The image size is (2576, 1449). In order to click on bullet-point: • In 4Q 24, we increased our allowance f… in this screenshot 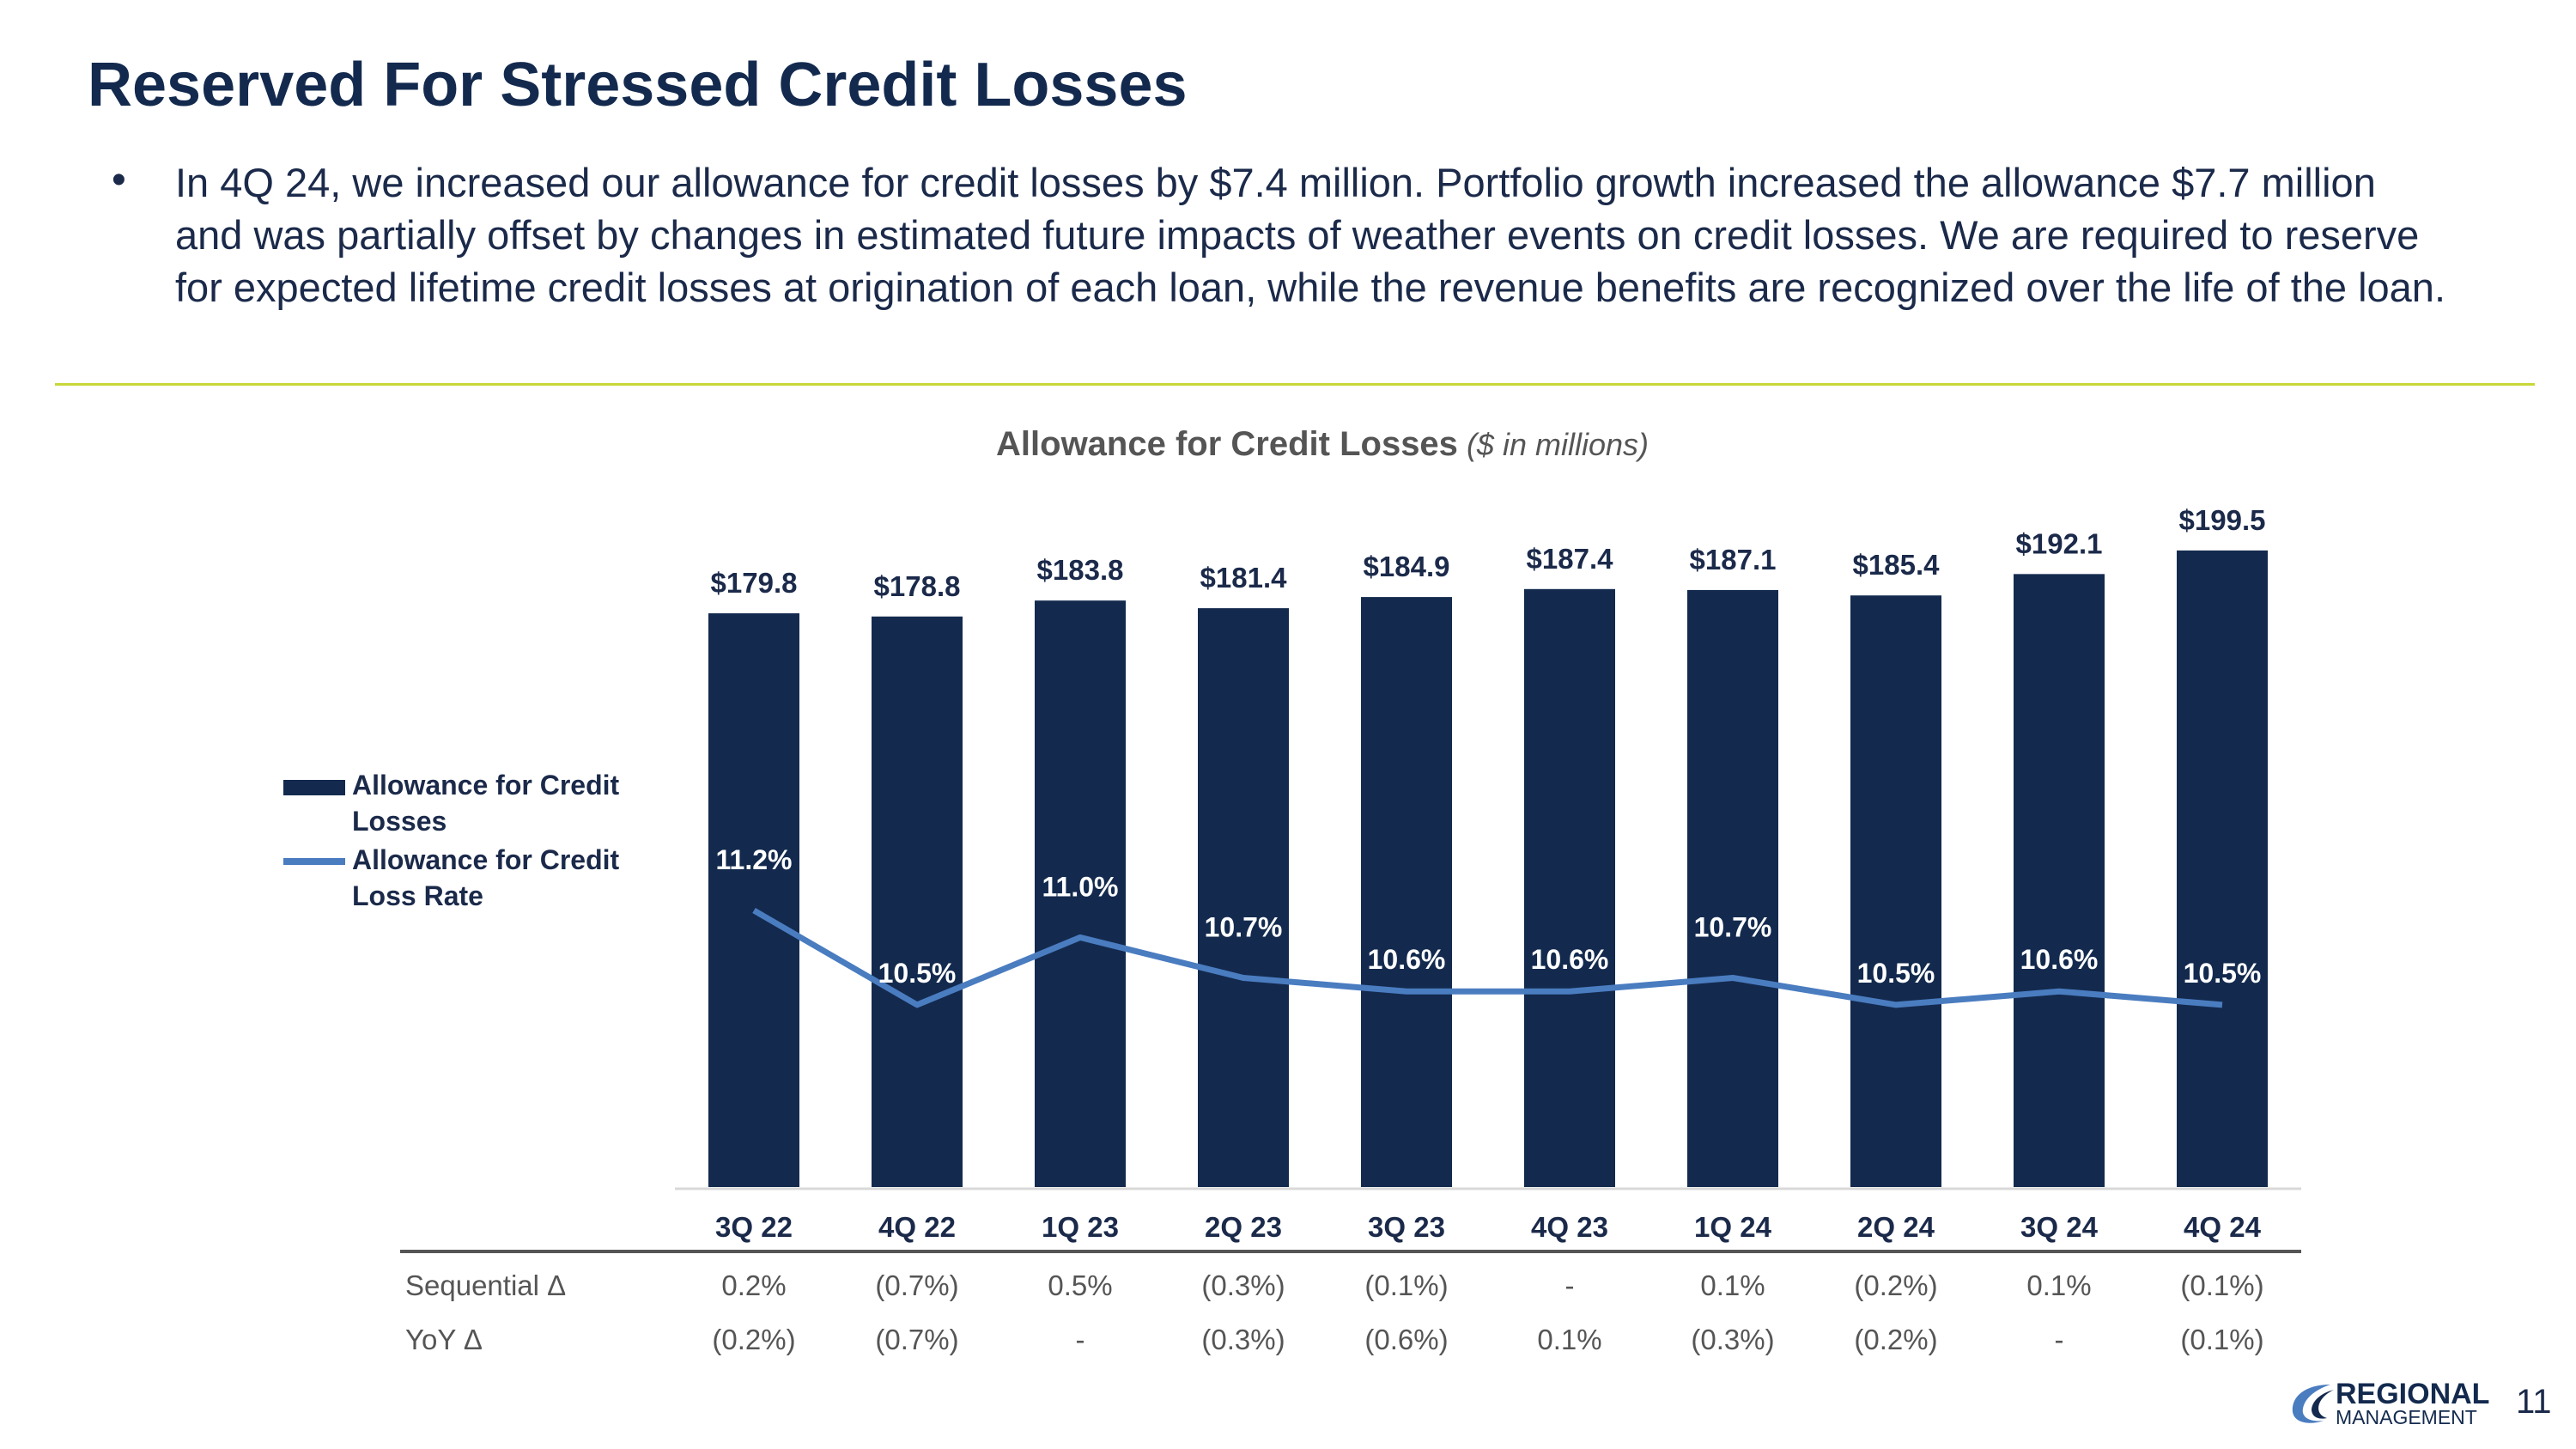, I will do `click(1279, 235)`.